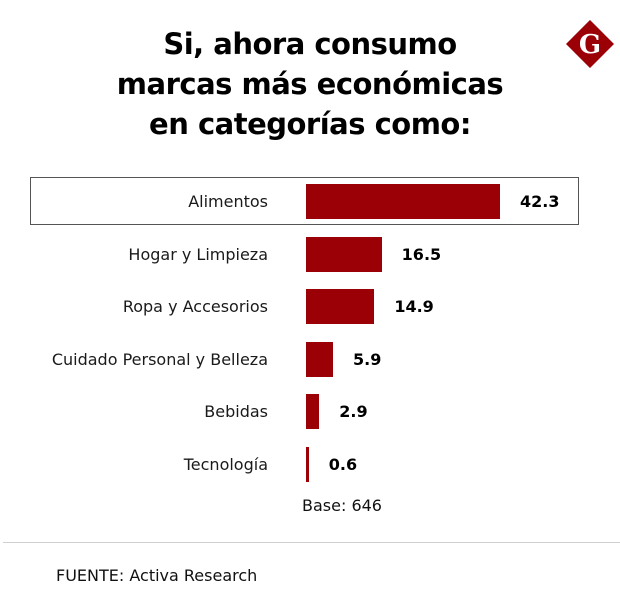 Image resolution: width=620 pixels, height=615 pixels. What do you see at coordinates (353, 411) in the screenshot?
I see `value-label: 2.9` at bounding box center [353, 411].